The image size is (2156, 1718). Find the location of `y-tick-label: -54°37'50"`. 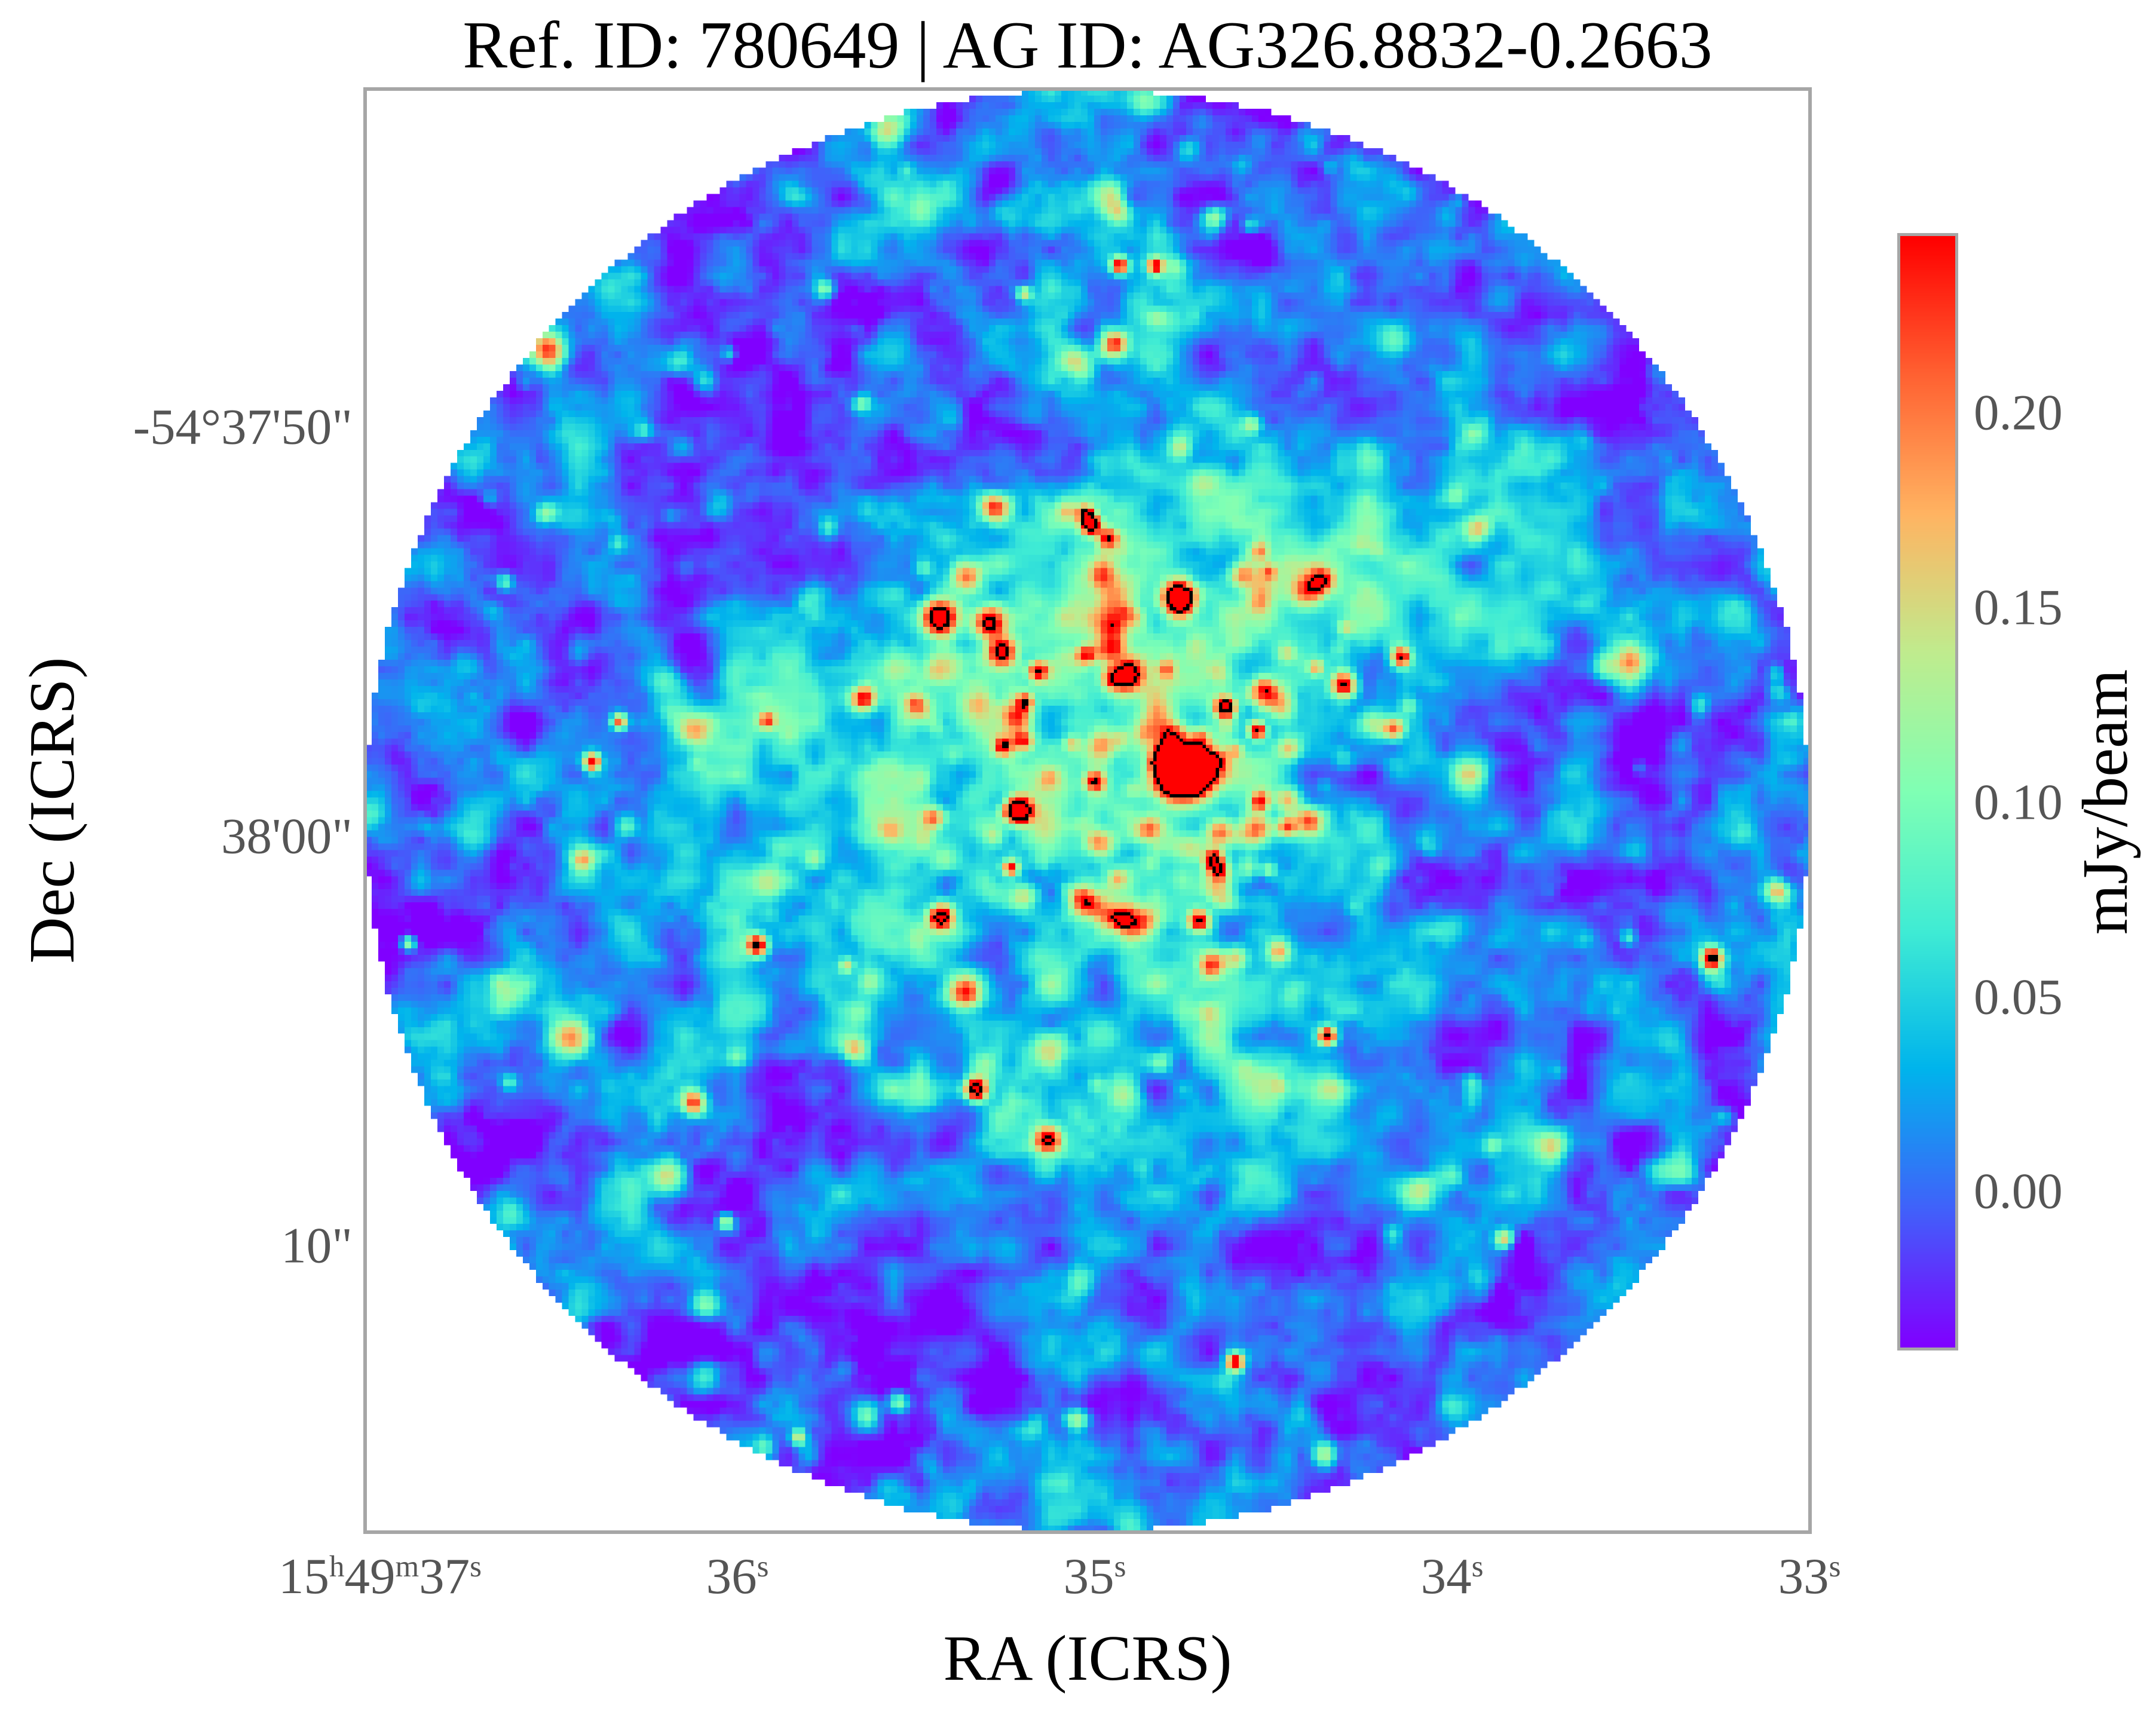

y-tick-label: -54°37'50" is located at coordinates (243, 427).